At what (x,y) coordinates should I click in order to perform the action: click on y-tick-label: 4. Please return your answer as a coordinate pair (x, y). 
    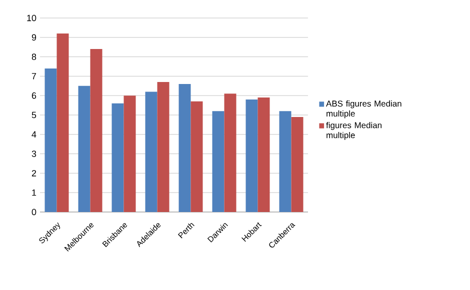
    Looking at the image, I should click on (34, 134).